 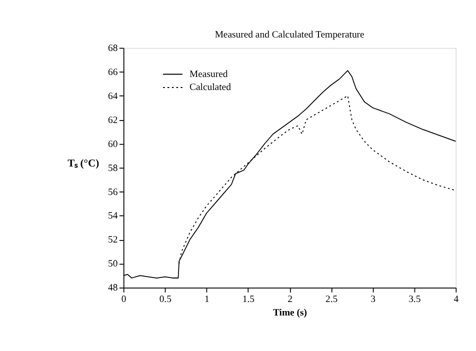 I want to click on legend-label: Calculated, so click(x=211, y=88).